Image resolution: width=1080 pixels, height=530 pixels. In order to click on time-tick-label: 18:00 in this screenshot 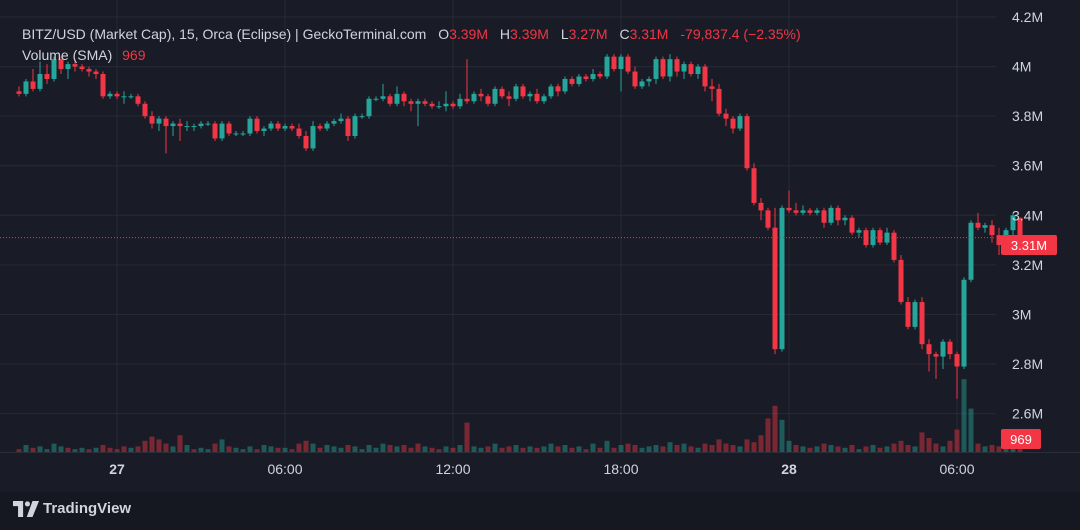, I will do `click(620, 469)`.